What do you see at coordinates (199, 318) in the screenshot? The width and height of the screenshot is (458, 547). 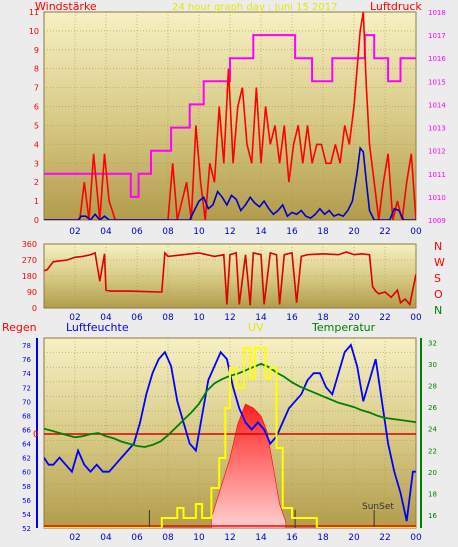 I see `direction-x-tick-label: 10` at bounding box center [199, 318].